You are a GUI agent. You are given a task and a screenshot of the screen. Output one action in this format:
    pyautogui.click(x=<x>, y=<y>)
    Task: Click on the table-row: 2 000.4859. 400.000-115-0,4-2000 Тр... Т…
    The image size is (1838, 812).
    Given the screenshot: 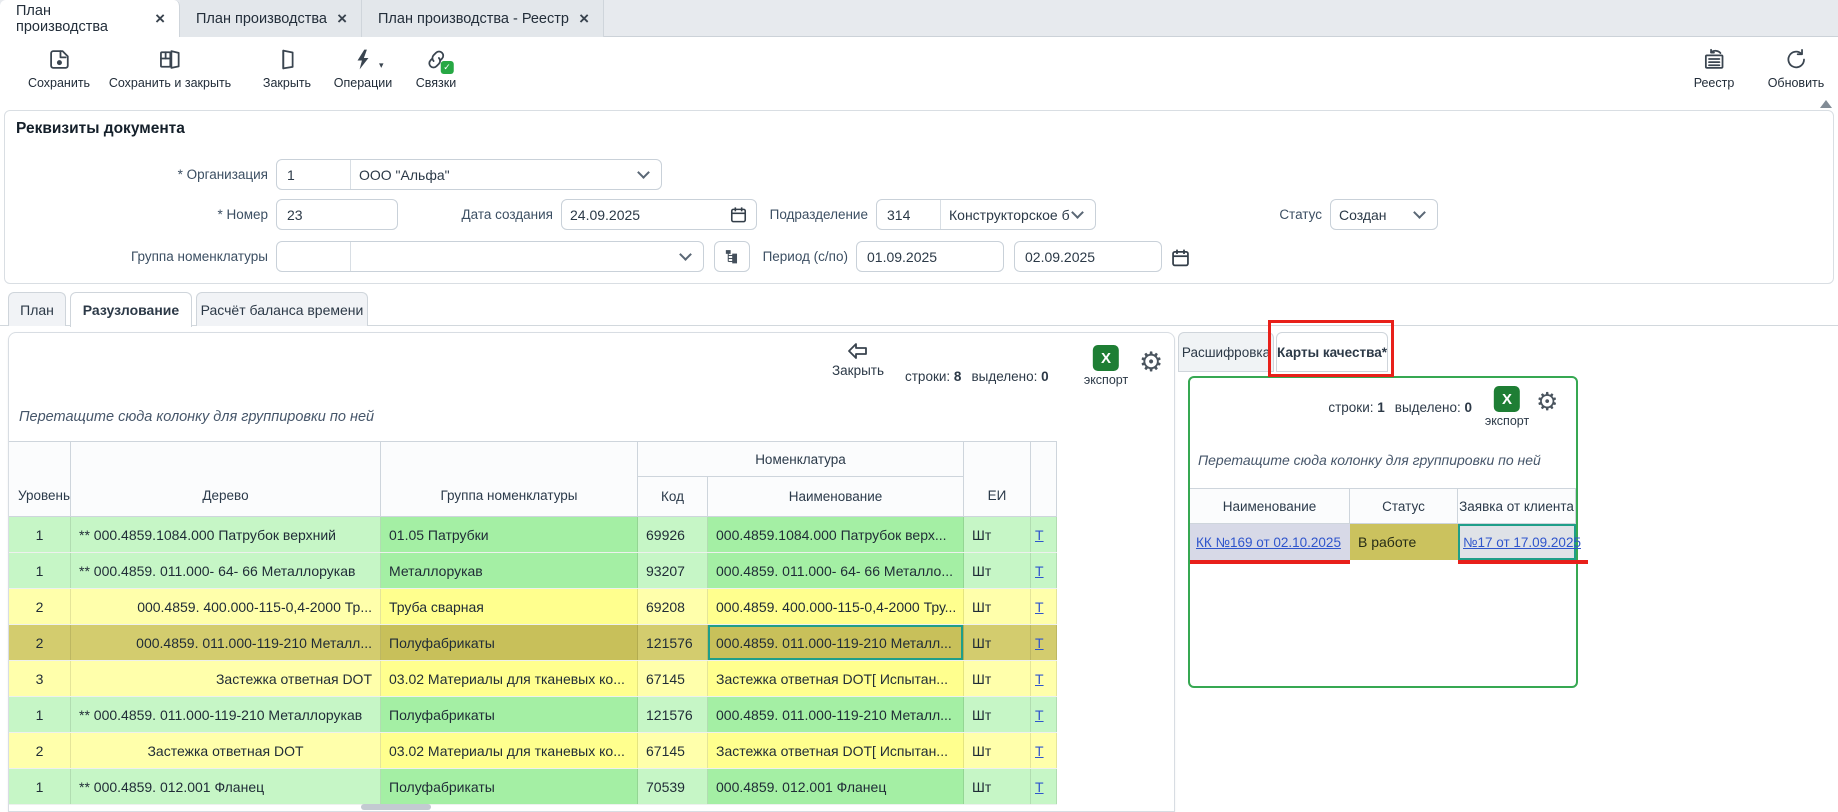 What is the action you would take?
    pyautogui.click(x=533, y=607)
    